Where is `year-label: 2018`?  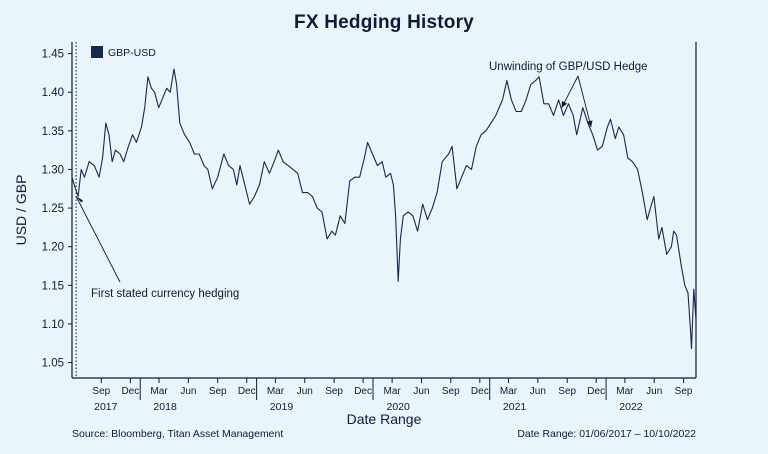 year-label: 2018 is located at coordinates (165, 407).